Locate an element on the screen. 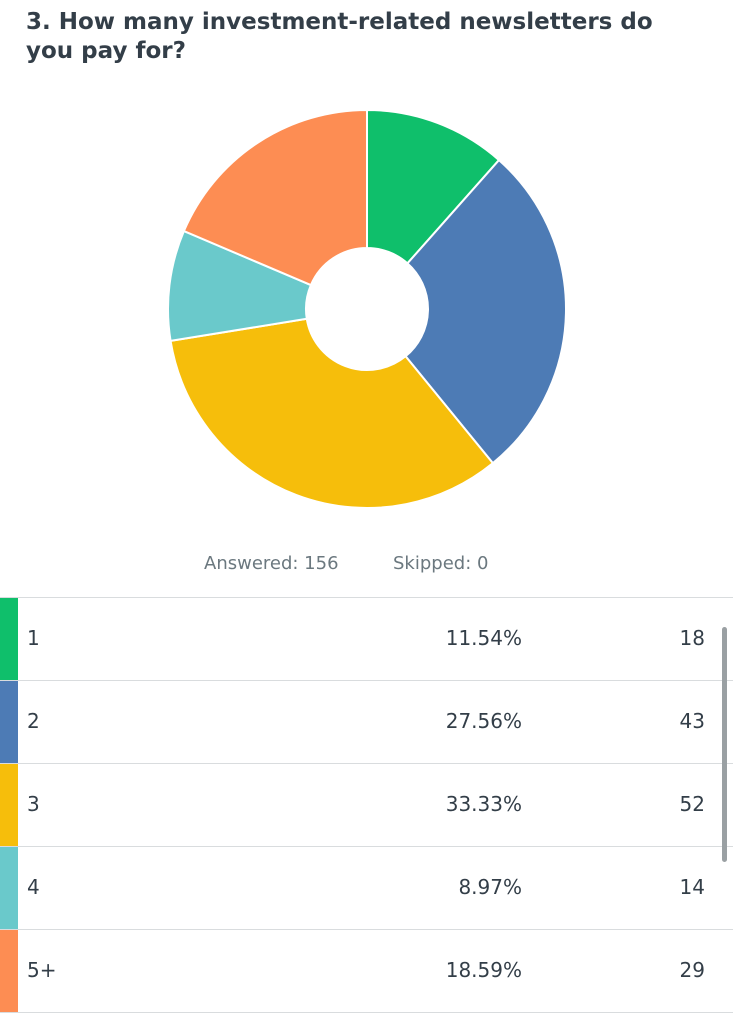 The width and height of the screenshot is (733, 1024). answer-count: 43 is located at coordinates (692, 721).